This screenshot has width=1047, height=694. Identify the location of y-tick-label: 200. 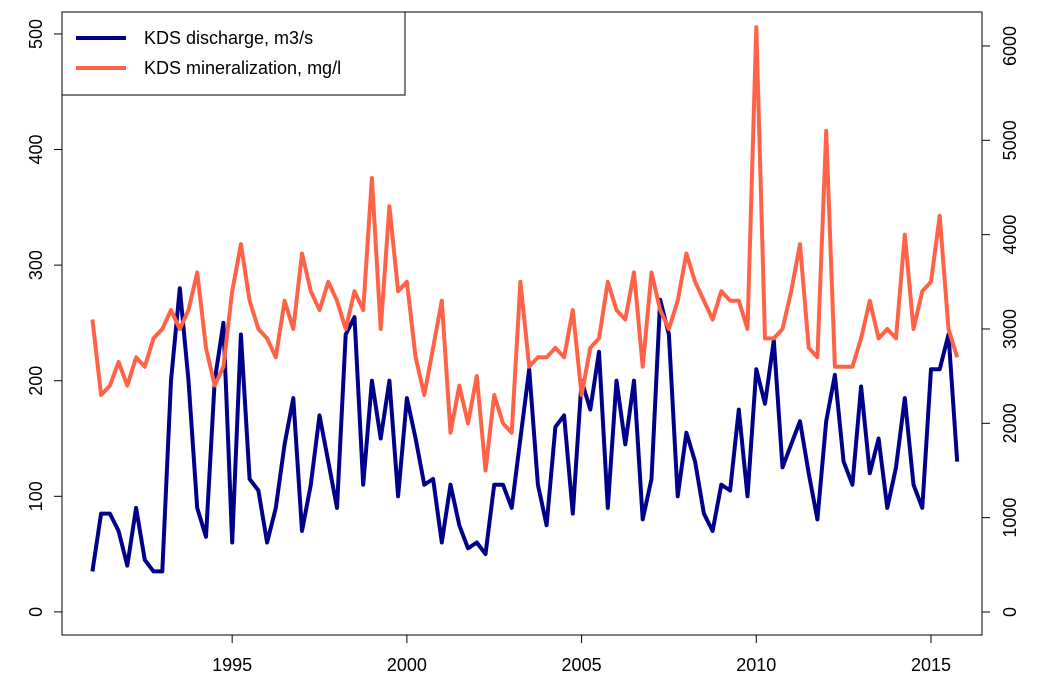
(36, 381).